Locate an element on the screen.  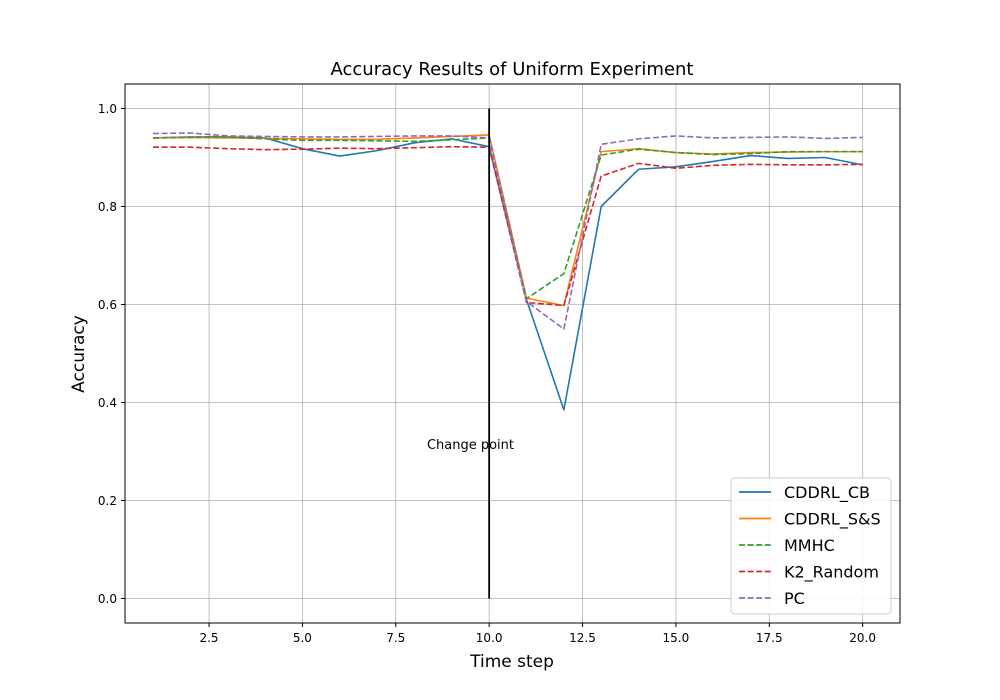
x-axis-ticks: 2.5 5.0 7.5 10.0 12.5 15.0 17.5 20.0 is located at coordinates (537, 634).